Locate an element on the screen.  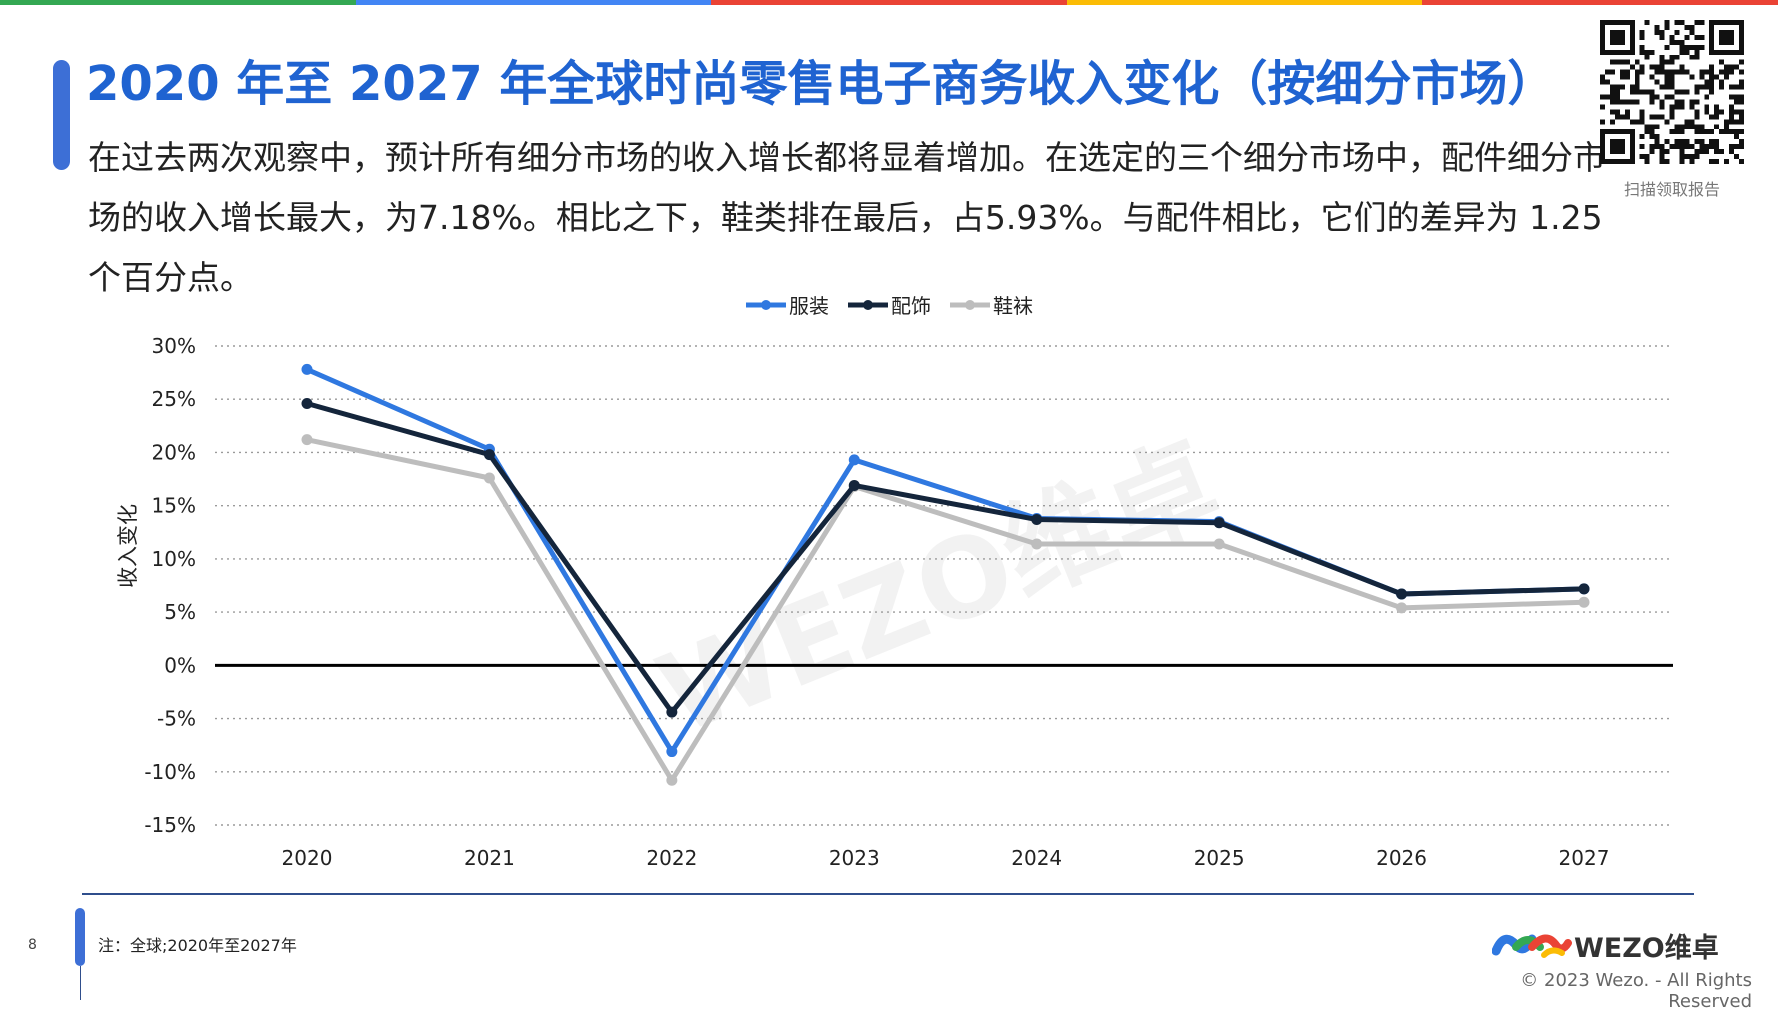
footer-divider is located at coordinates (888, 894).